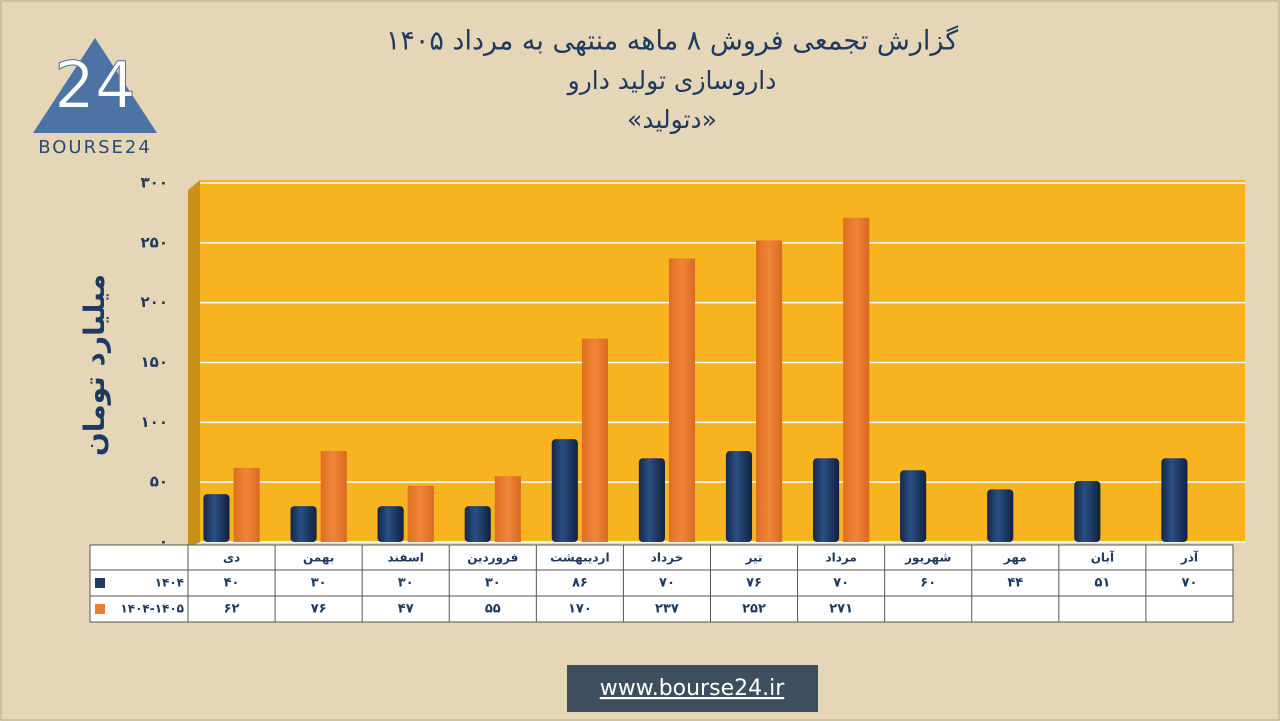 This screenshot has width=1280, height=721. I want to click on chart-subtitle: «دتولید», so click(672, 119).